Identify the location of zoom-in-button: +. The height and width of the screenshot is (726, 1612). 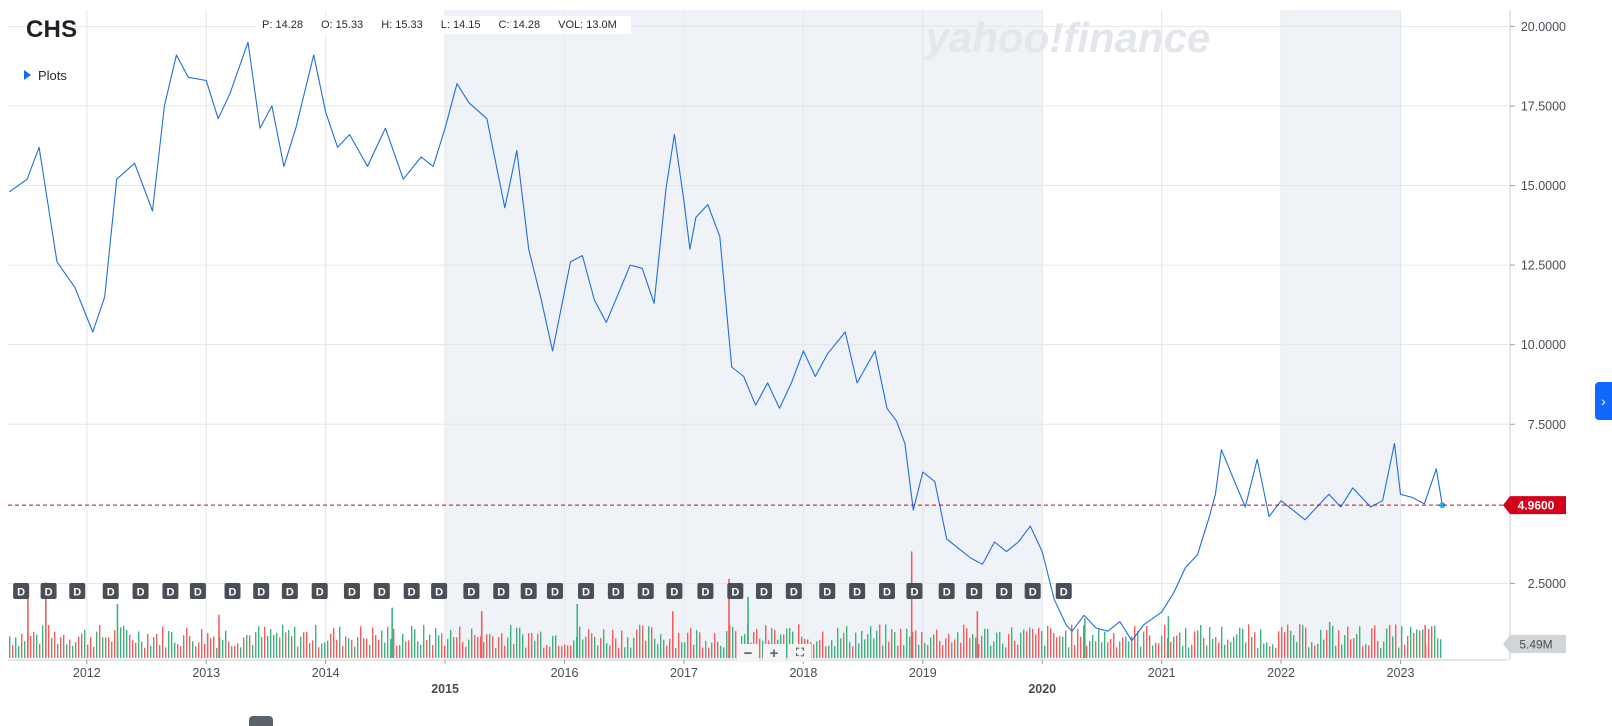
(774, 653).